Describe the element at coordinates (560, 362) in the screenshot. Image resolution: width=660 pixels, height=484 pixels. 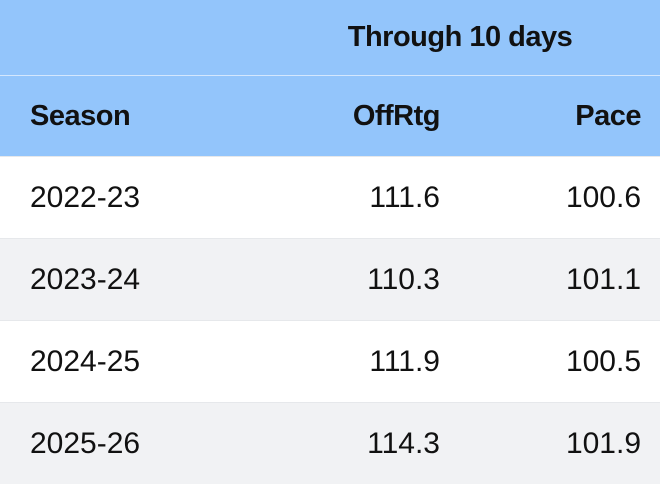
I see `pace-cell: 100.5` at that location.